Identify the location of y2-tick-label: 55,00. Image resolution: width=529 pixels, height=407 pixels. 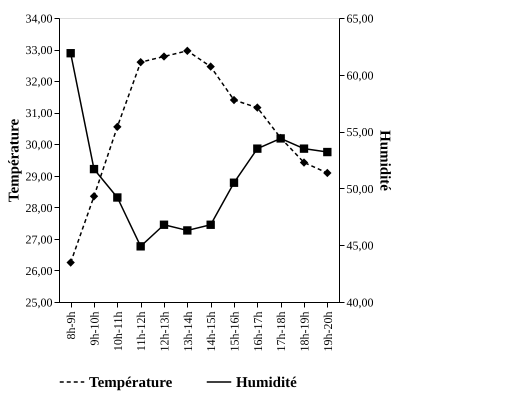
(360, 132).